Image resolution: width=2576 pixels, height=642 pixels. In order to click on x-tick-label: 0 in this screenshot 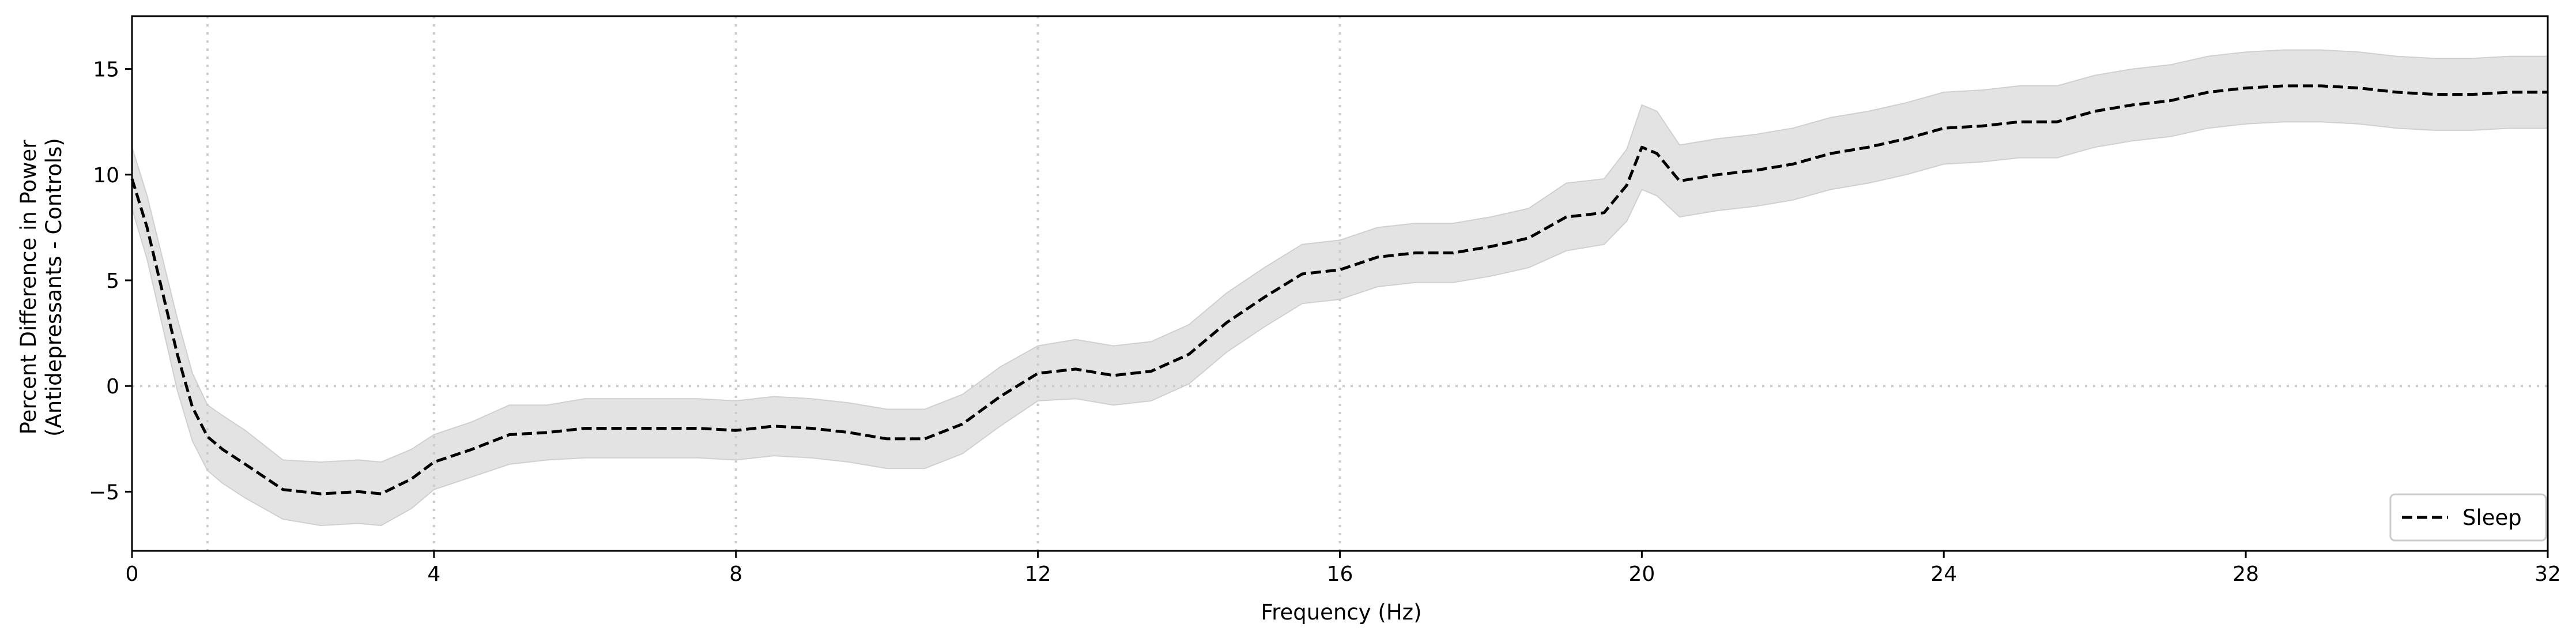, I will do `click(132, 574)`.